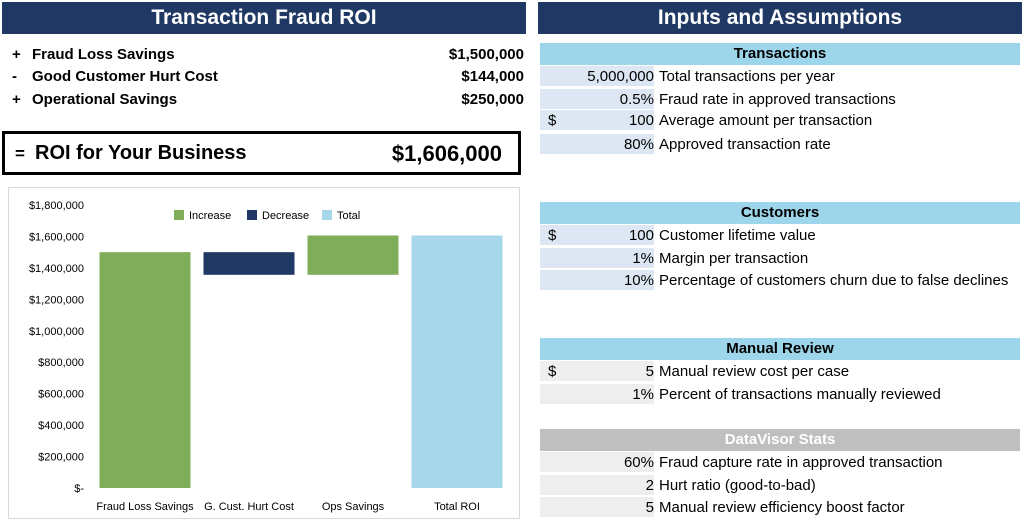 The width and height of the screenshot is (1024, 523). Describe the element at coordinates (348, 216) in the screenshot. I see `legend-label: Total` at that location.